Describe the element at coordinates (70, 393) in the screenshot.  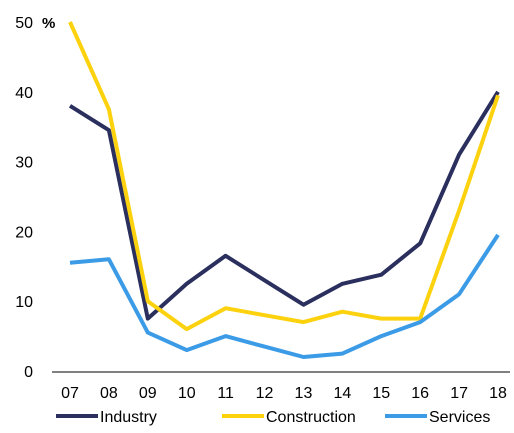
I see `x-tick-label: 07` at that location.